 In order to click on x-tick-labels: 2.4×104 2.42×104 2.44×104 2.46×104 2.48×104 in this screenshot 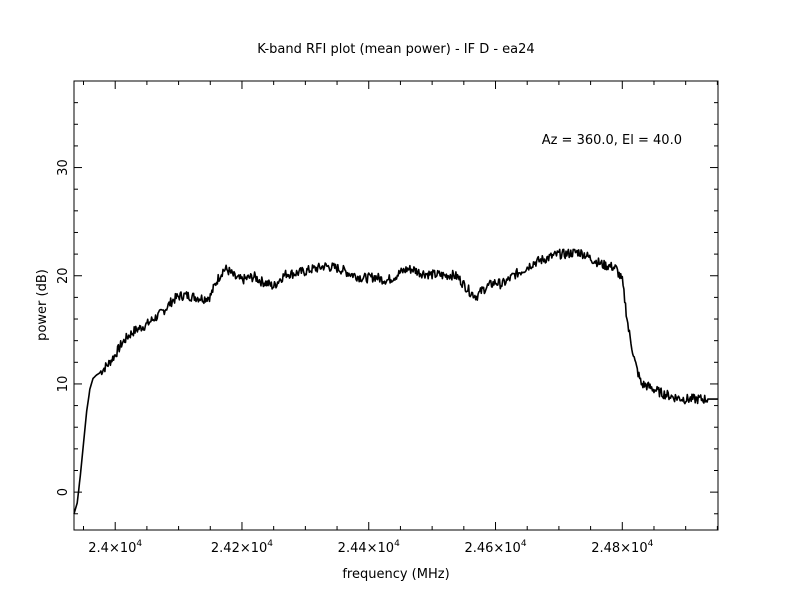, I will do `click(370, 547)`.